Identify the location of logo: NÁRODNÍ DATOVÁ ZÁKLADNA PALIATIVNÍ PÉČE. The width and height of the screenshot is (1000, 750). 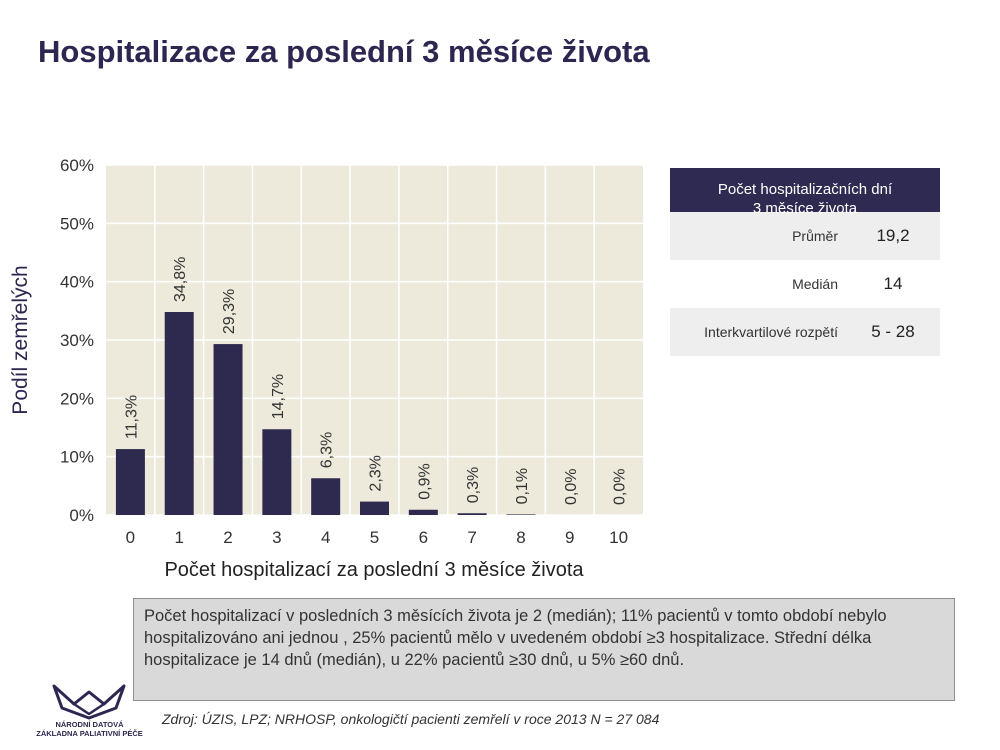
(89, 712).